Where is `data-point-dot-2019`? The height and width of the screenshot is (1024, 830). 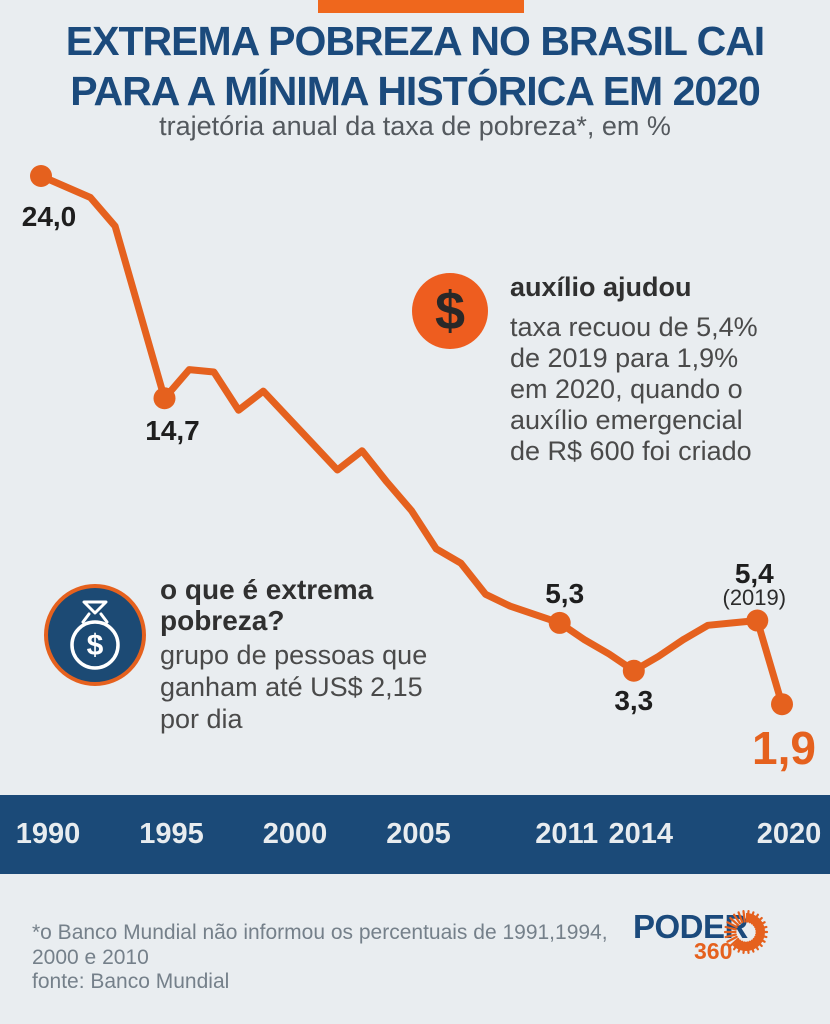 data-point-dot-2019 is located at coordinates (757, 620).